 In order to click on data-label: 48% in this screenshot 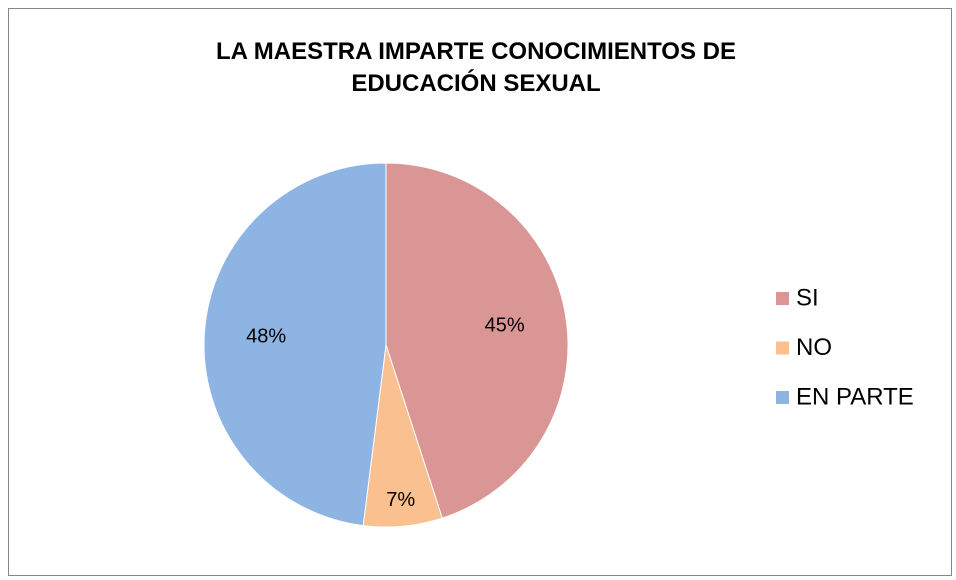, I will do `click(266, 337)`.